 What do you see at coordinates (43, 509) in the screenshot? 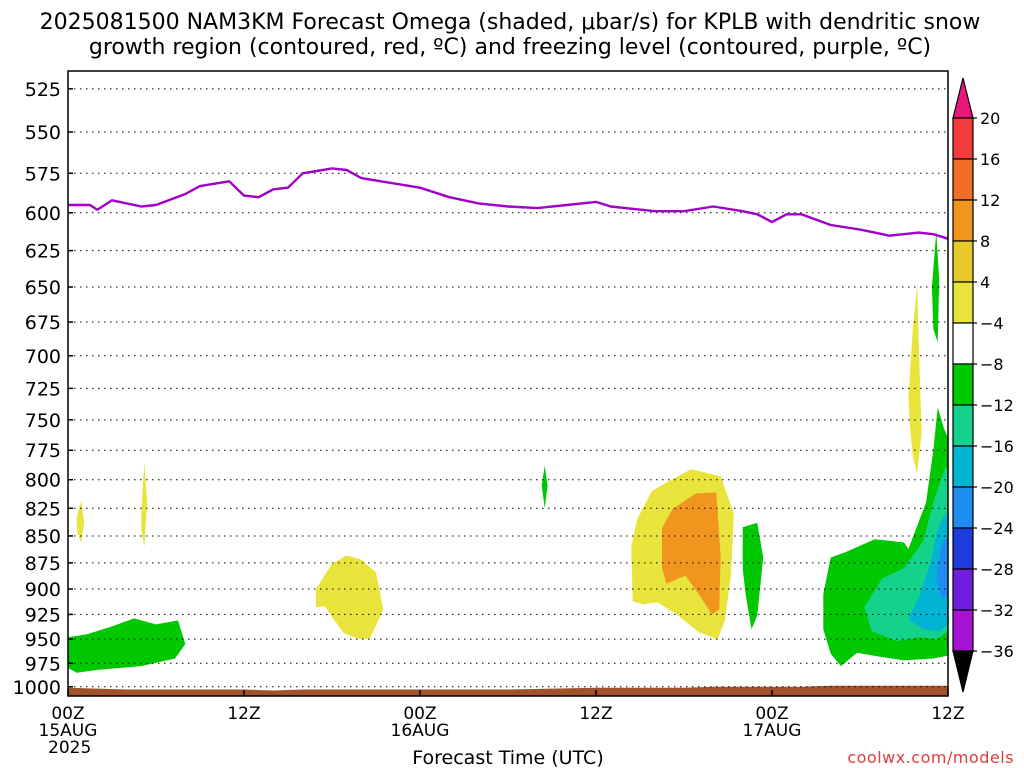
I see `y-tick-label-825: 825` at bounding box center [43, 509].